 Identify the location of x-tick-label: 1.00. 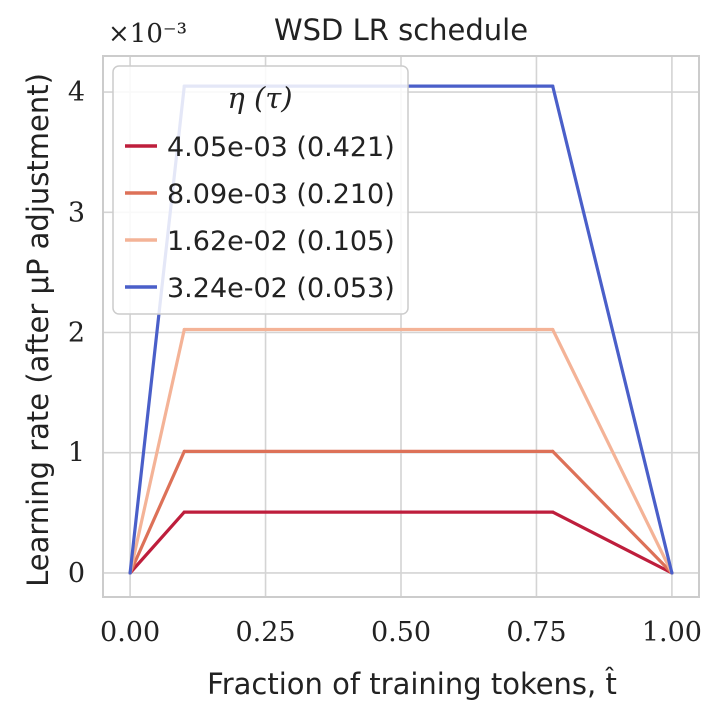
(672, 632).